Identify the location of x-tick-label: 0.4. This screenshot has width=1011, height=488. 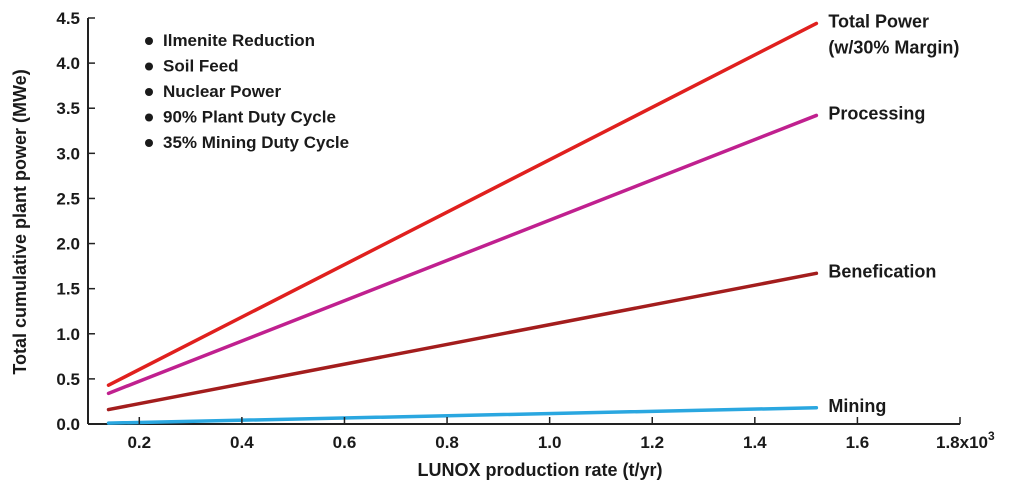
(242, 442).